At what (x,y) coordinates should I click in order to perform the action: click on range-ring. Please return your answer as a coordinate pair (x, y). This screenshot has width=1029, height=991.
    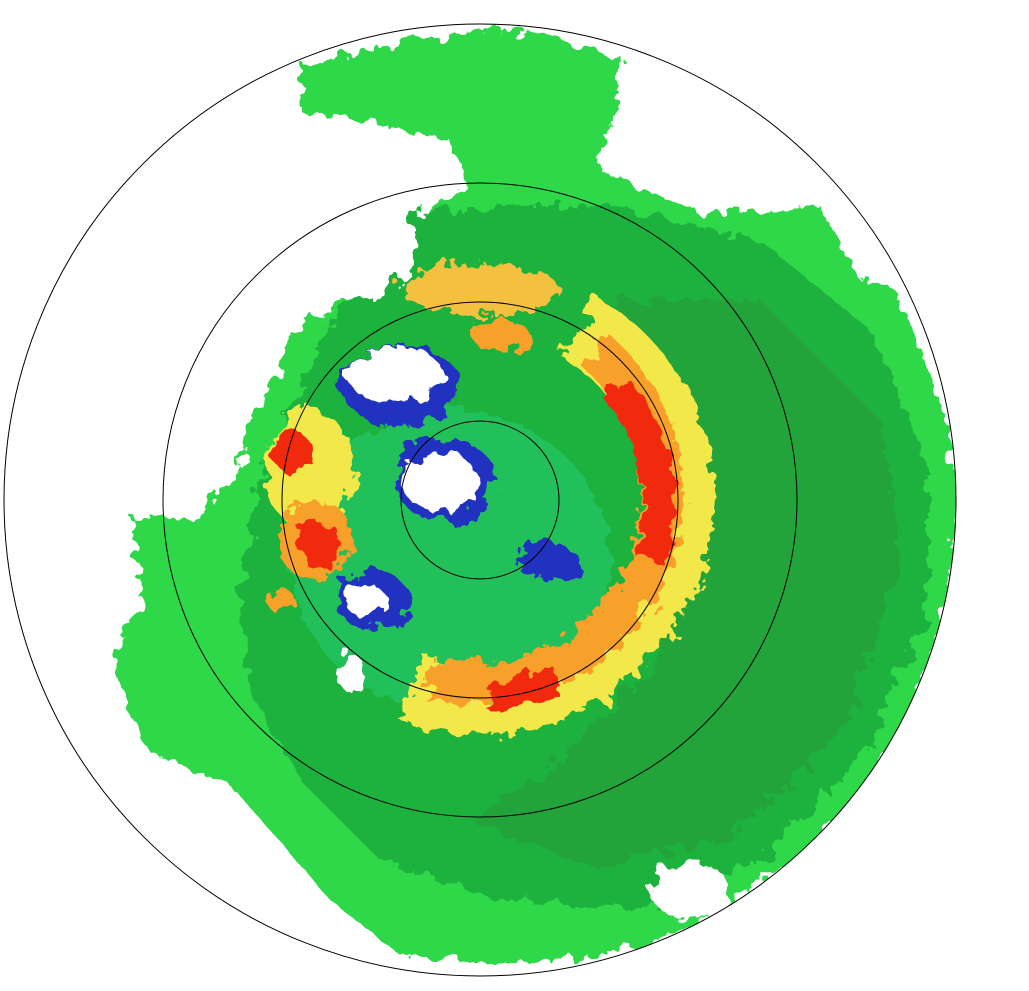
    Looking at the image, I should click on (480, 500).